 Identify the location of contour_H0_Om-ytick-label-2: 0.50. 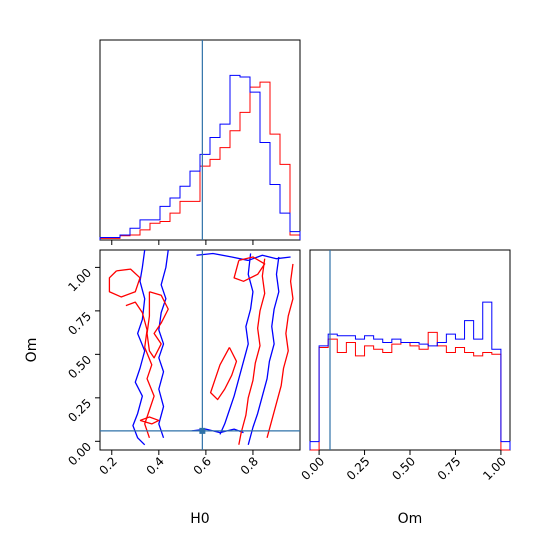
(79, 367).